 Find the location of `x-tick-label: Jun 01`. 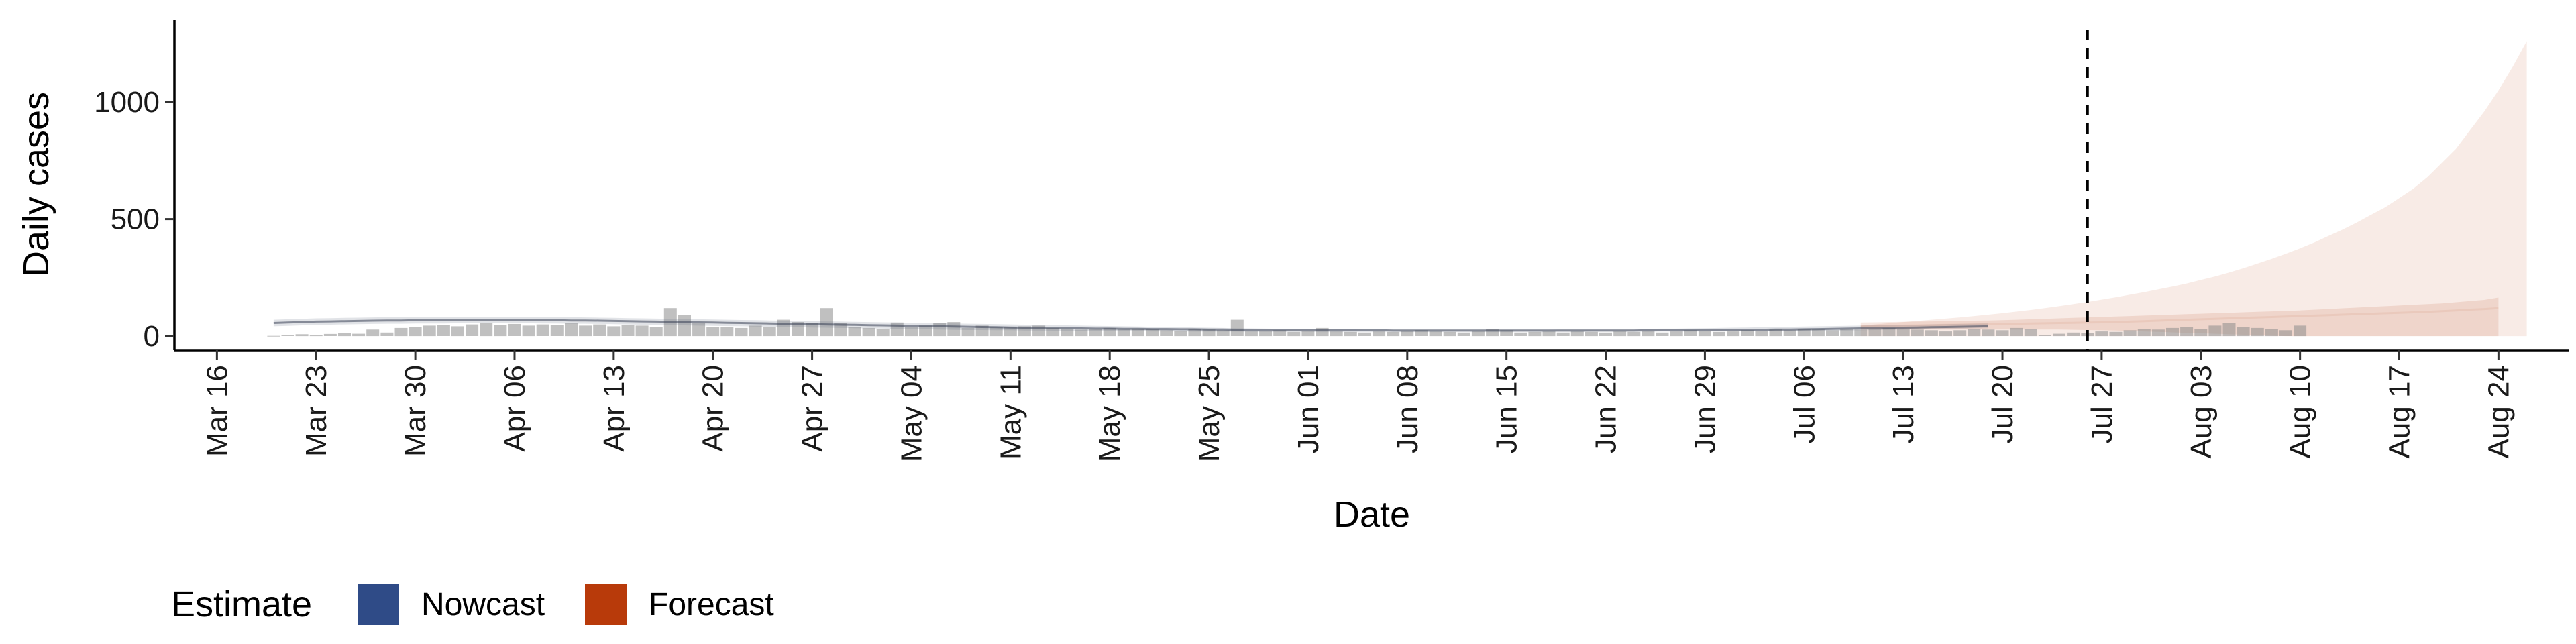

x-tick-label: Jun 01 is located at coordinates (1308, 409).